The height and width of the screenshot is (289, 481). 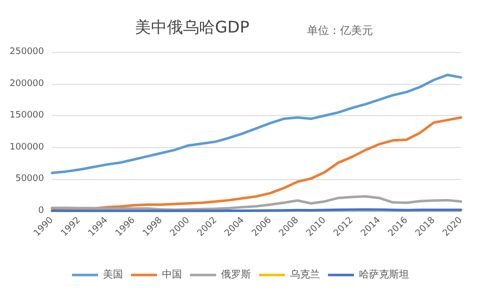 I want to click on legend-label: 美国, so click(x=113, y=274).